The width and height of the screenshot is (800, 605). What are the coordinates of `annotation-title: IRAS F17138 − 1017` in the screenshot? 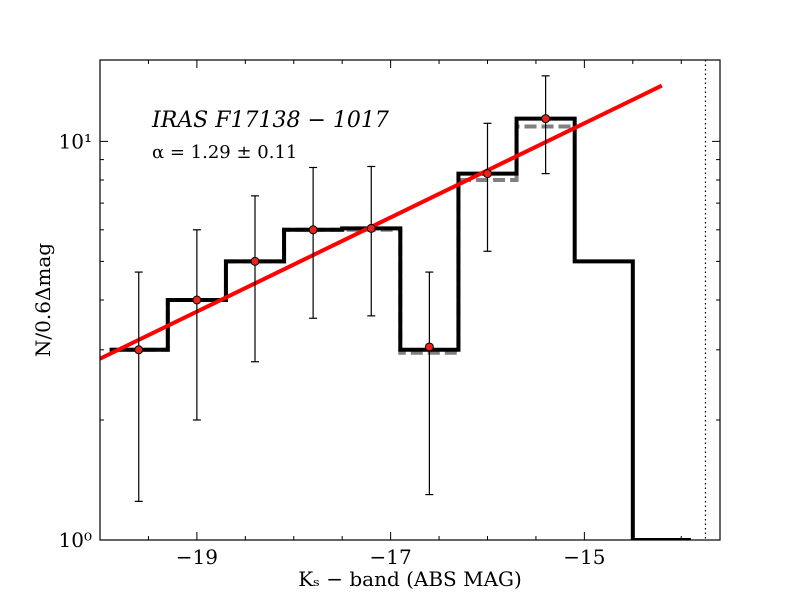 It's located at (270, 120).